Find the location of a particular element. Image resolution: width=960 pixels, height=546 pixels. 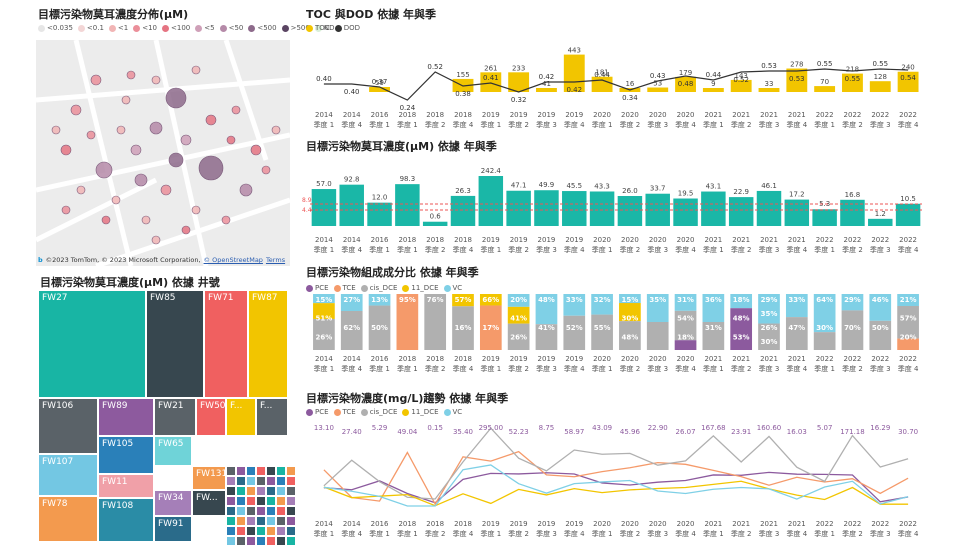

treemap-cell: FW131 is located at coordinates (209, 478).